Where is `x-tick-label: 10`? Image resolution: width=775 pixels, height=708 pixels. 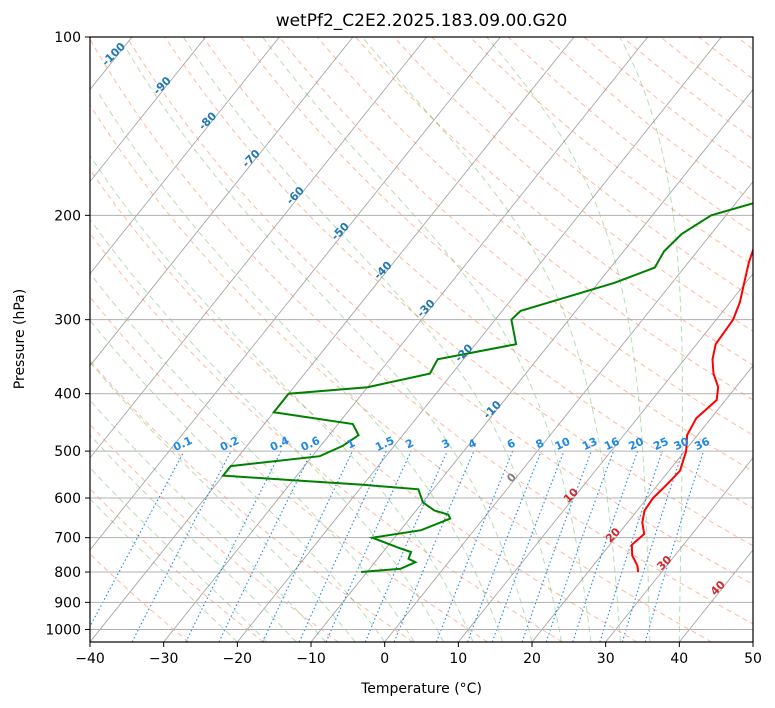 x-tick-label: 10 is located at coordinates (458, 659).